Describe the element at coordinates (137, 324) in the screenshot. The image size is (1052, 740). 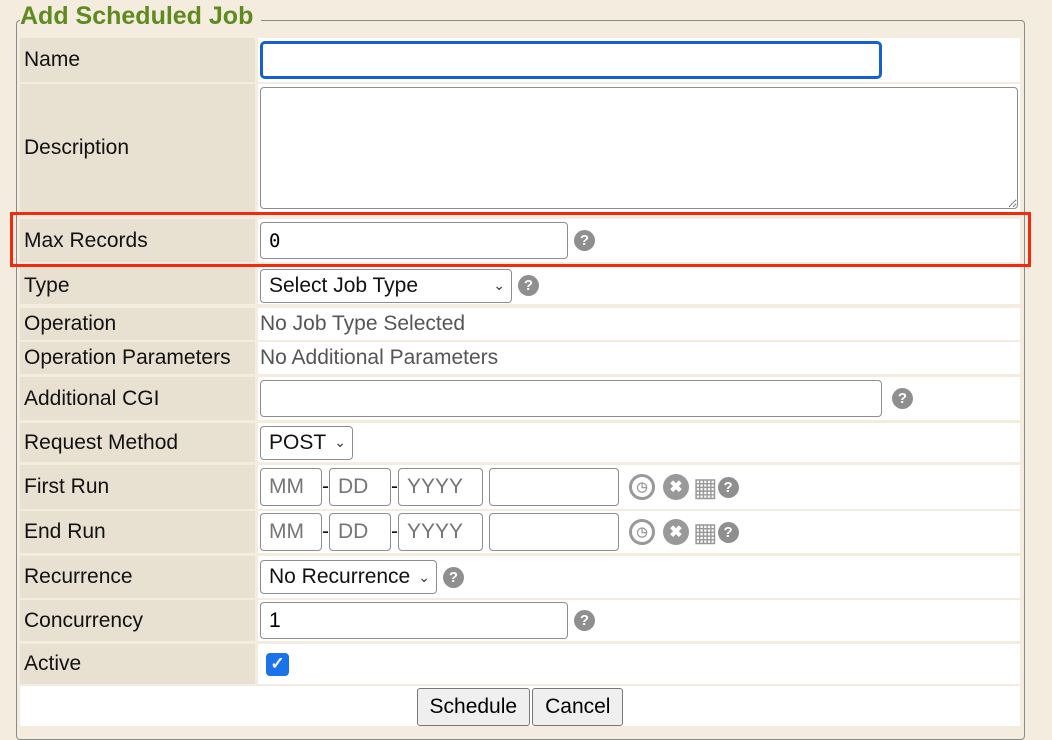
I see `label-operation: Operation` at that location.